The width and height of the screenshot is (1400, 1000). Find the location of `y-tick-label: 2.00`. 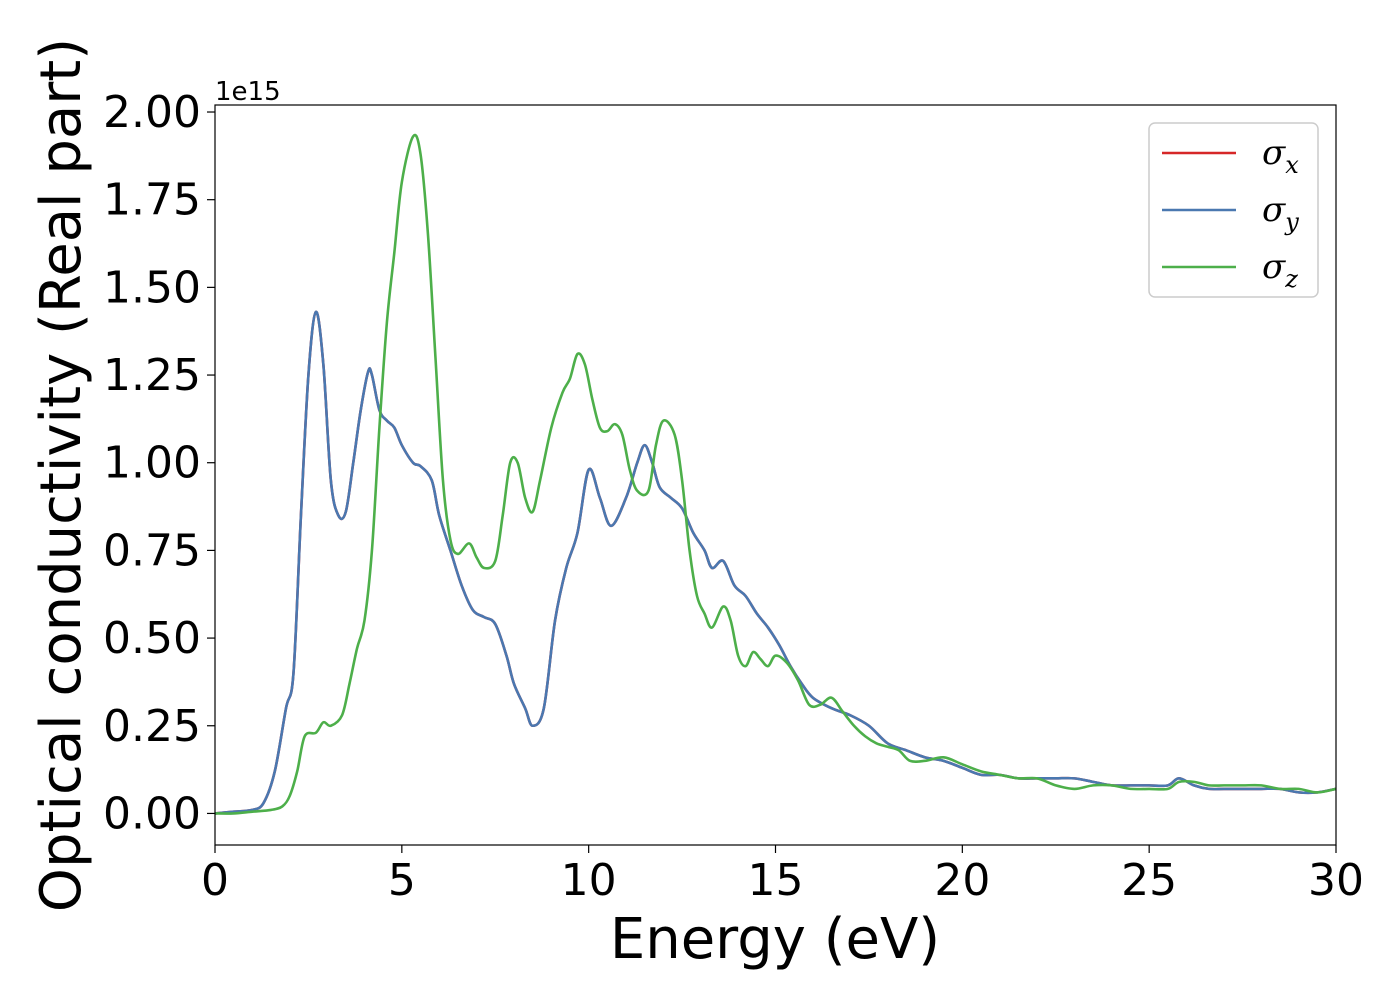

y-tick-label: 2.00 is located at coordinates (152, 112).